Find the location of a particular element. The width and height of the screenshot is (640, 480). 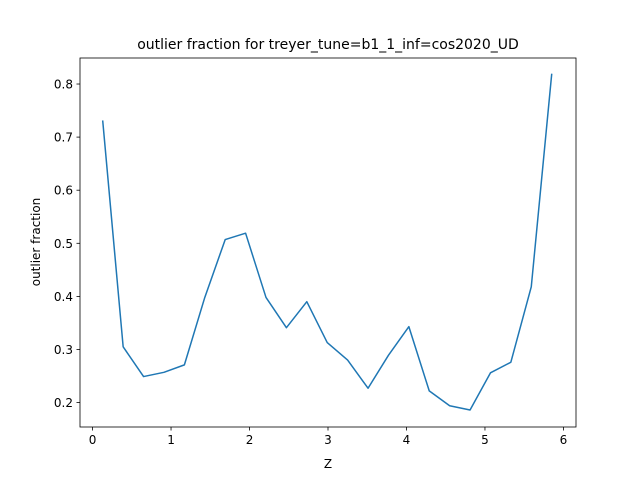

x-tick-label-1: 1 is located at coordinates (171, 440).